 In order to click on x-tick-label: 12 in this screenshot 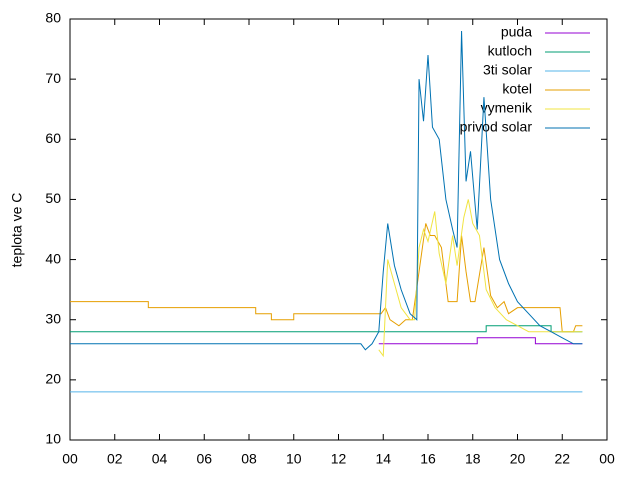, I will do `click(339, 459)`.